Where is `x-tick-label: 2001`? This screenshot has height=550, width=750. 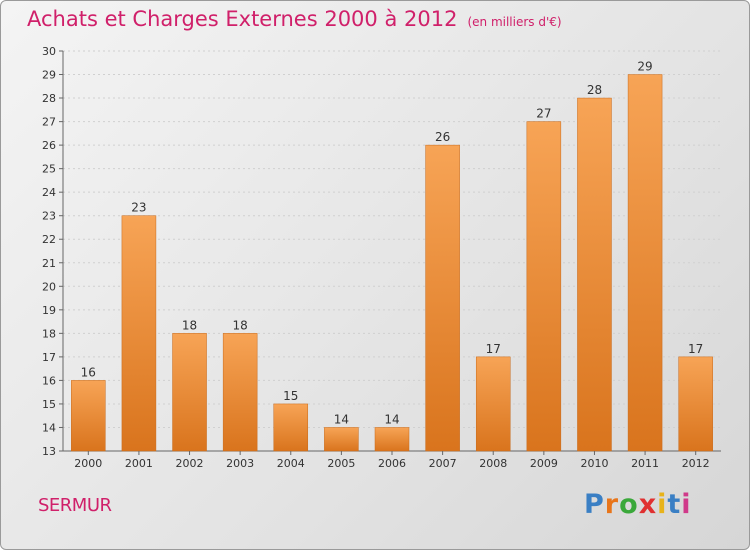 x-tick-label: 2001 is located at coordinates (139, 463).